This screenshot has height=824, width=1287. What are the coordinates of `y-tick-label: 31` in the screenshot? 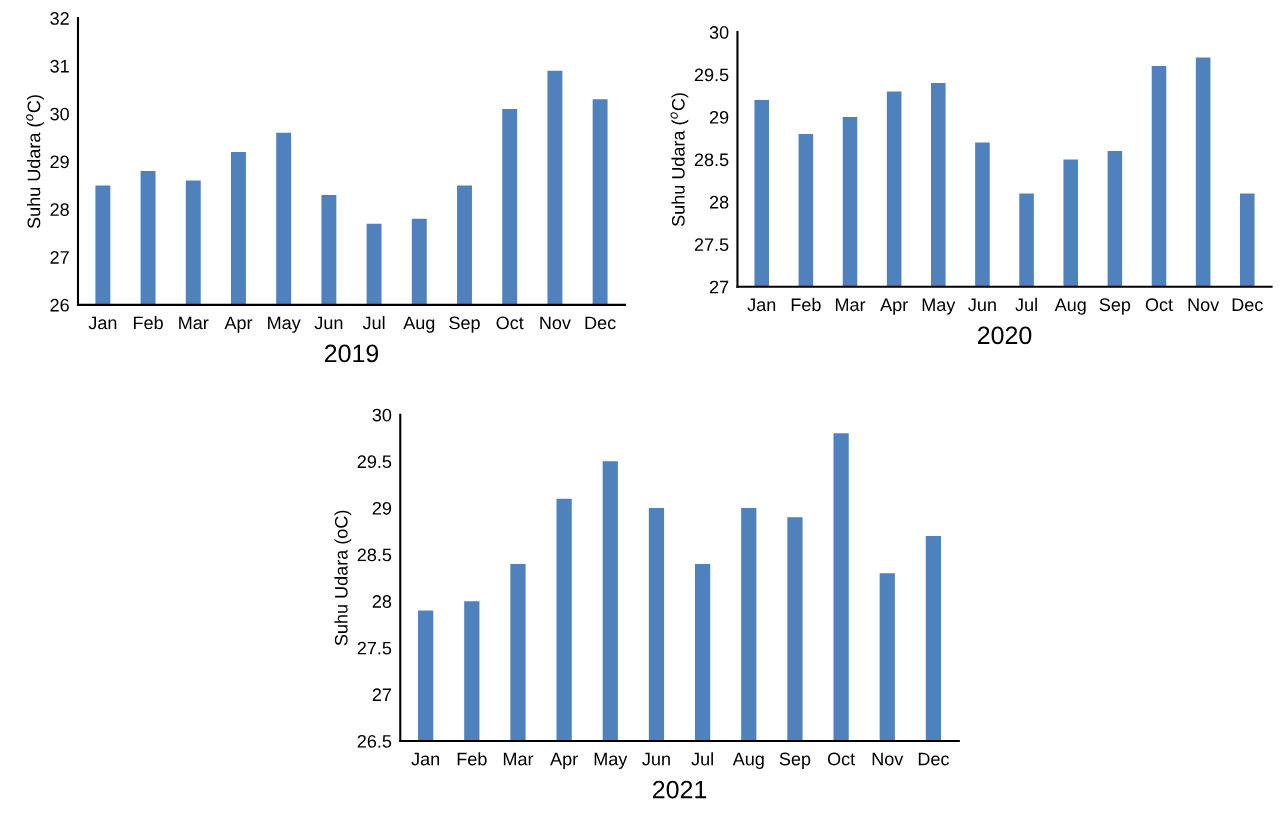 It's located at (59, 66).